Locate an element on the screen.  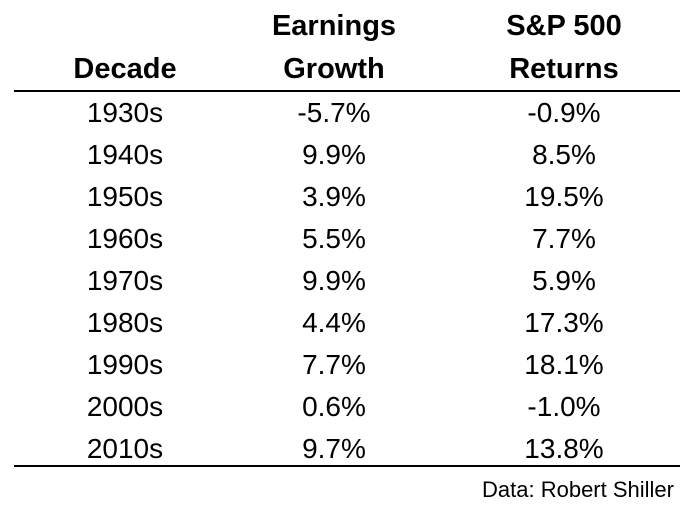
table-row: 1950s 3.9% 19.5% is located at coordinates (347, 197).